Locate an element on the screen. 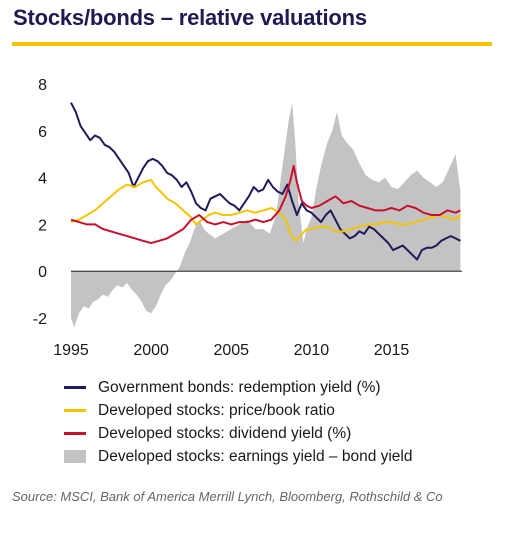 The width and height of the screenshot is (516, 543). legend-swatch-earnings-gap is located at coordinates (75, 456).